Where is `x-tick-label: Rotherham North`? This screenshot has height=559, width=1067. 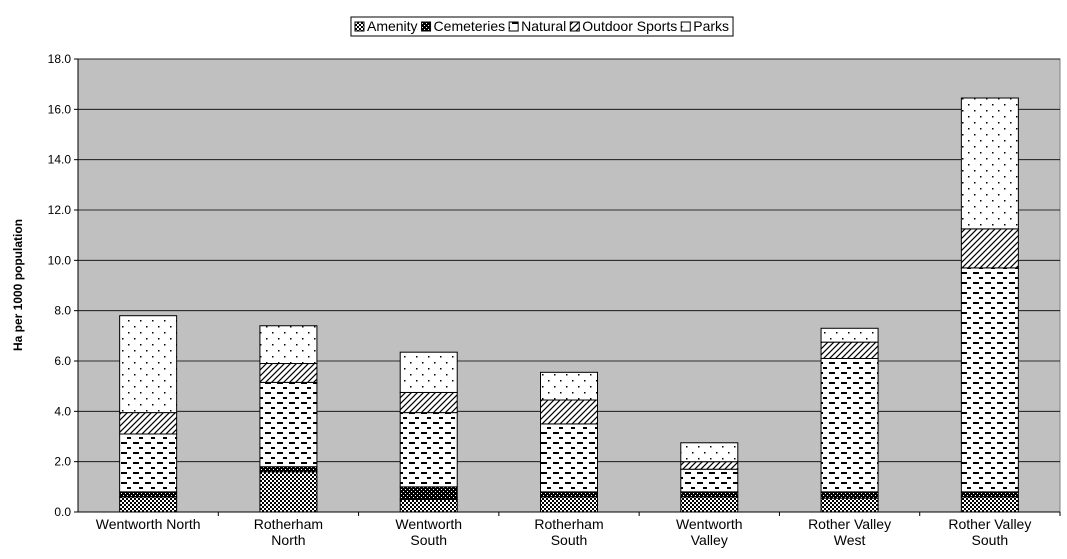 x-tick-label: Rotherham North is located at coordinates (288, 532).